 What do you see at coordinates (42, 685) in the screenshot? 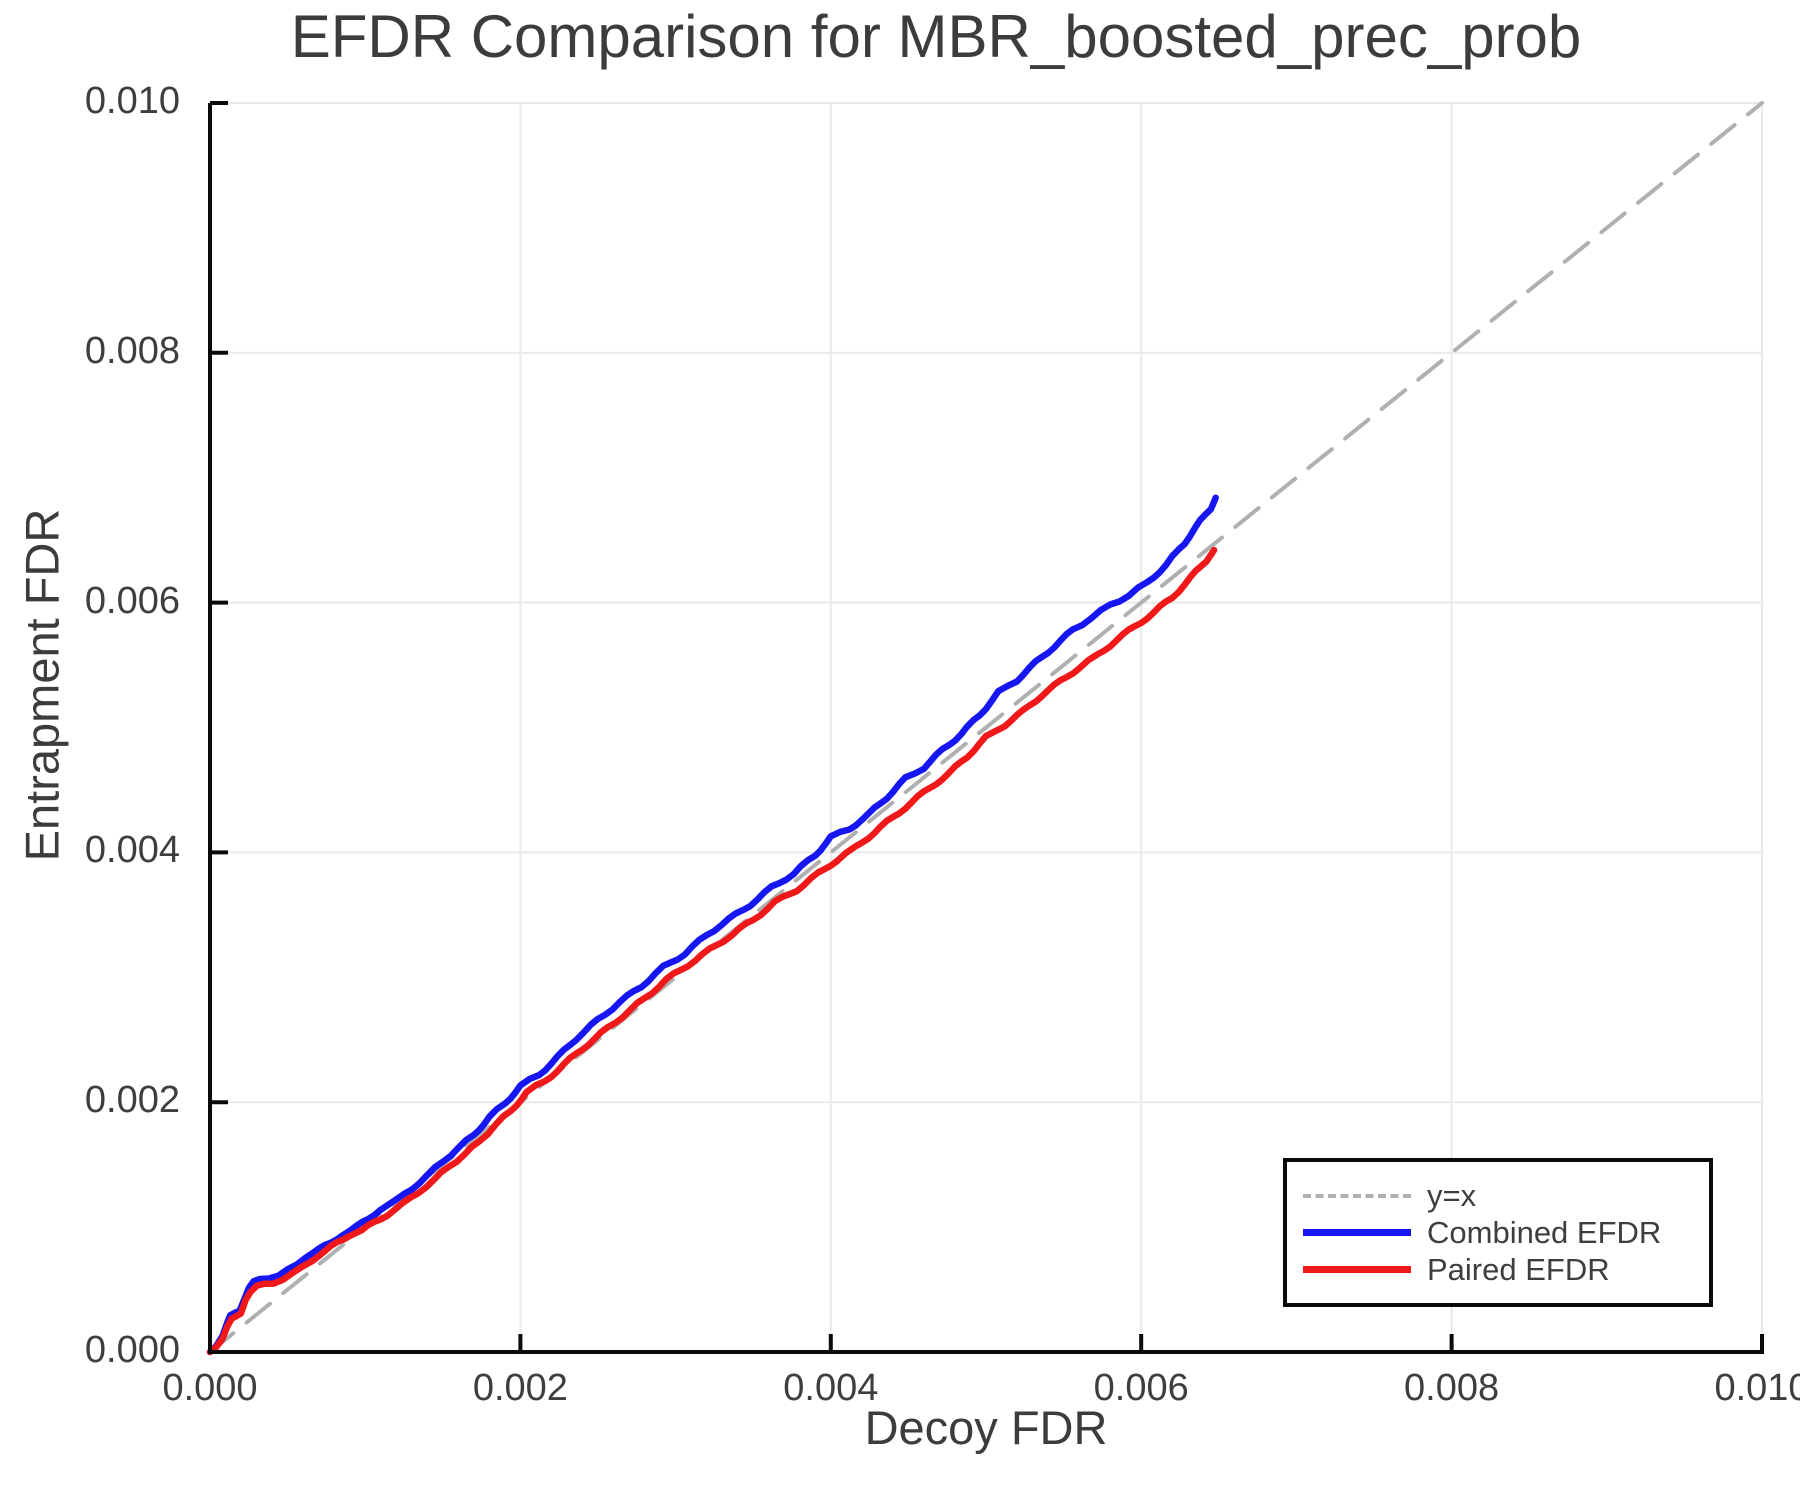
I see `y-axis-label: Entrapment FDR` at bounding box center [42, 685].